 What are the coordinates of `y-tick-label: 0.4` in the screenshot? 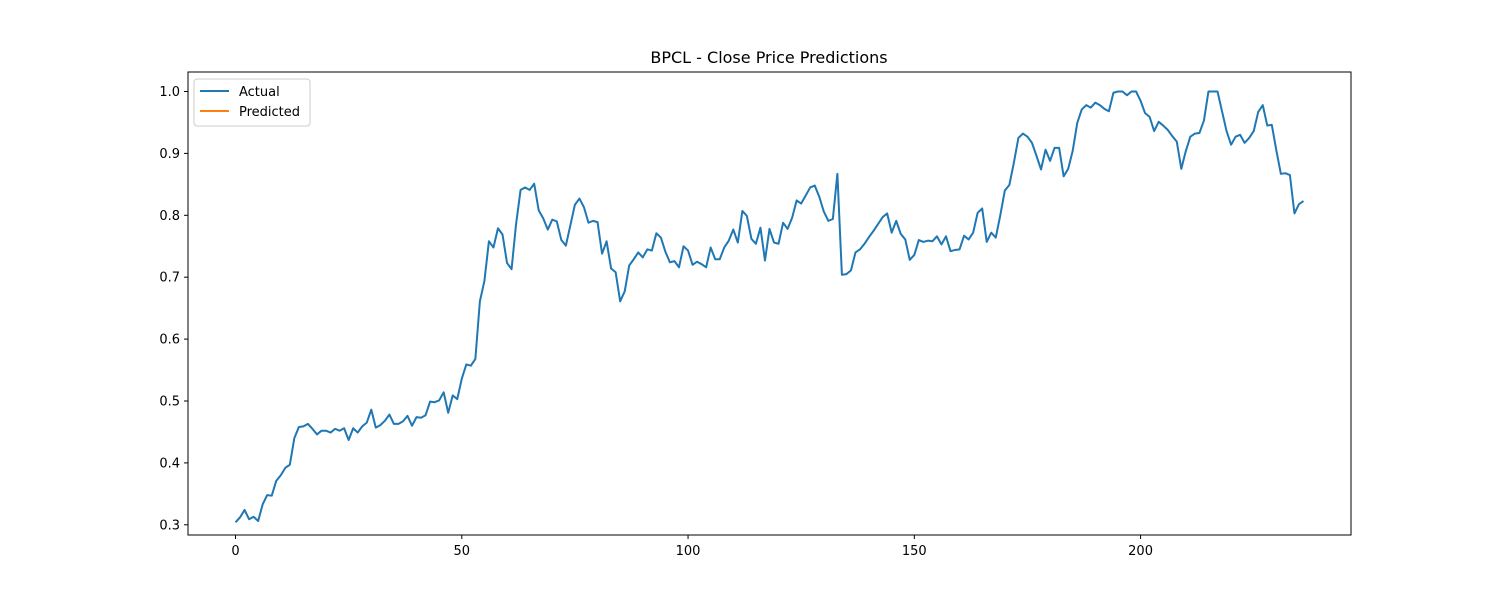 It's located at (169, 463).